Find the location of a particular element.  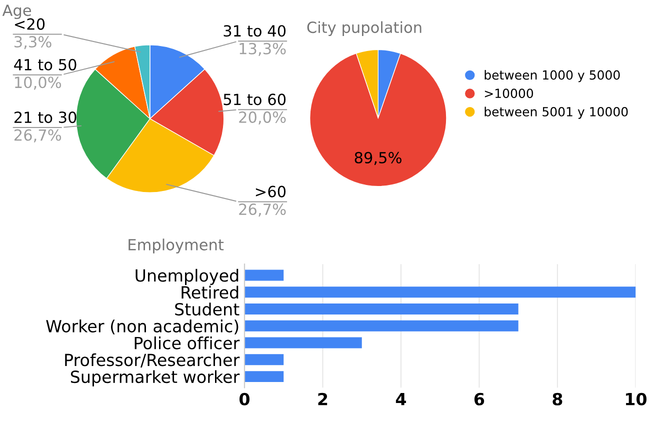

x-tick-label: 2 is located at coordinates (323, 399).